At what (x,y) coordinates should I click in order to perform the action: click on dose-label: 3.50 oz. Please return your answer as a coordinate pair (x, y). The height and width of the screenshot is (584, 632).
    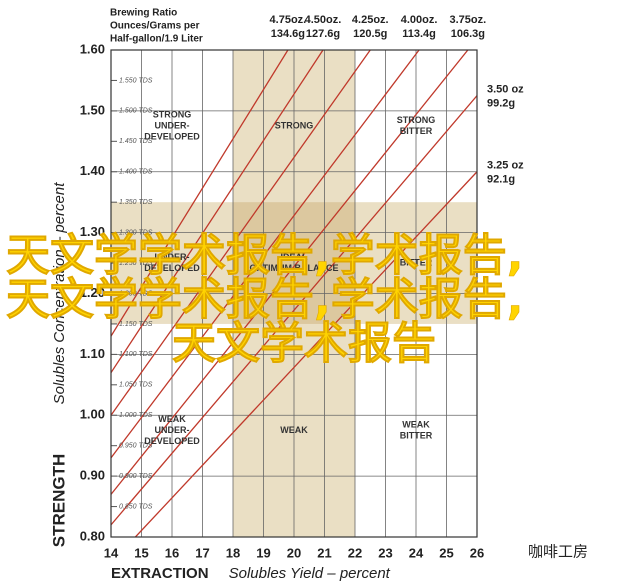
    Looking at the image, I should click on (505, 90).